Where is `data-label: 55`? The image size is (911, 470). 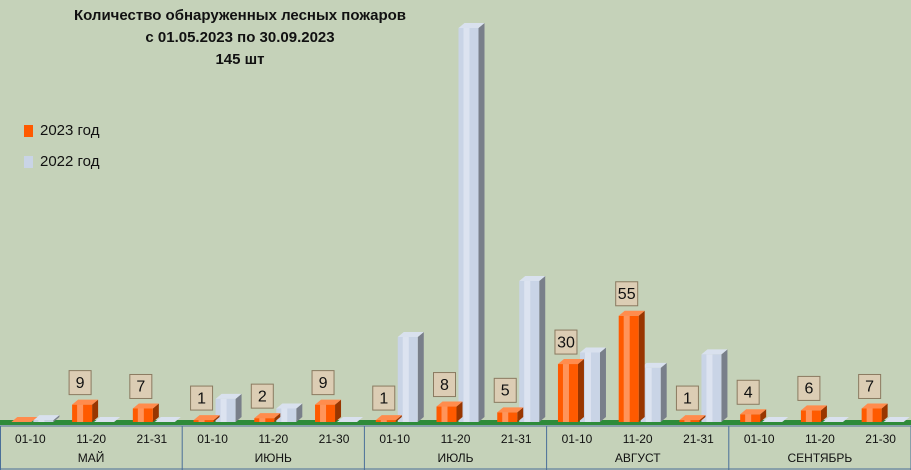 data-label: 55 is located at coordinates (627, 294).